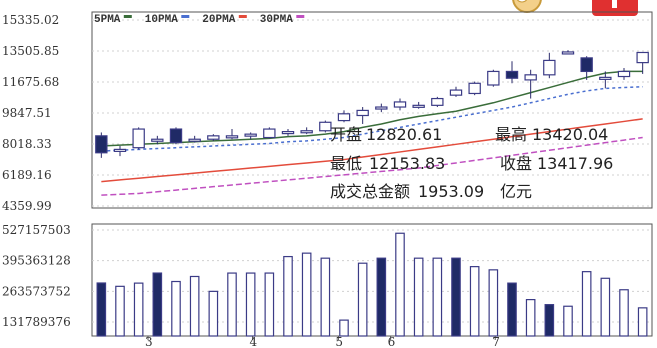 The width and height of the screenshot is (657, 348). I want to click on volume-tick-label: 527157503, so click(36, 230).